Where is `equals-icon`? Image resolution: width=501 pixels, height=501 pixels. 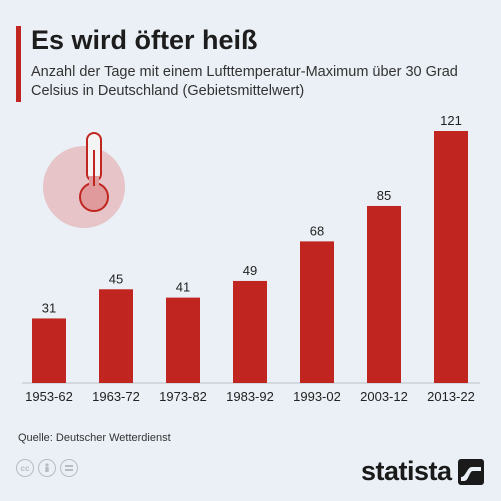 equals-icon is located at coordinates (69, 468).